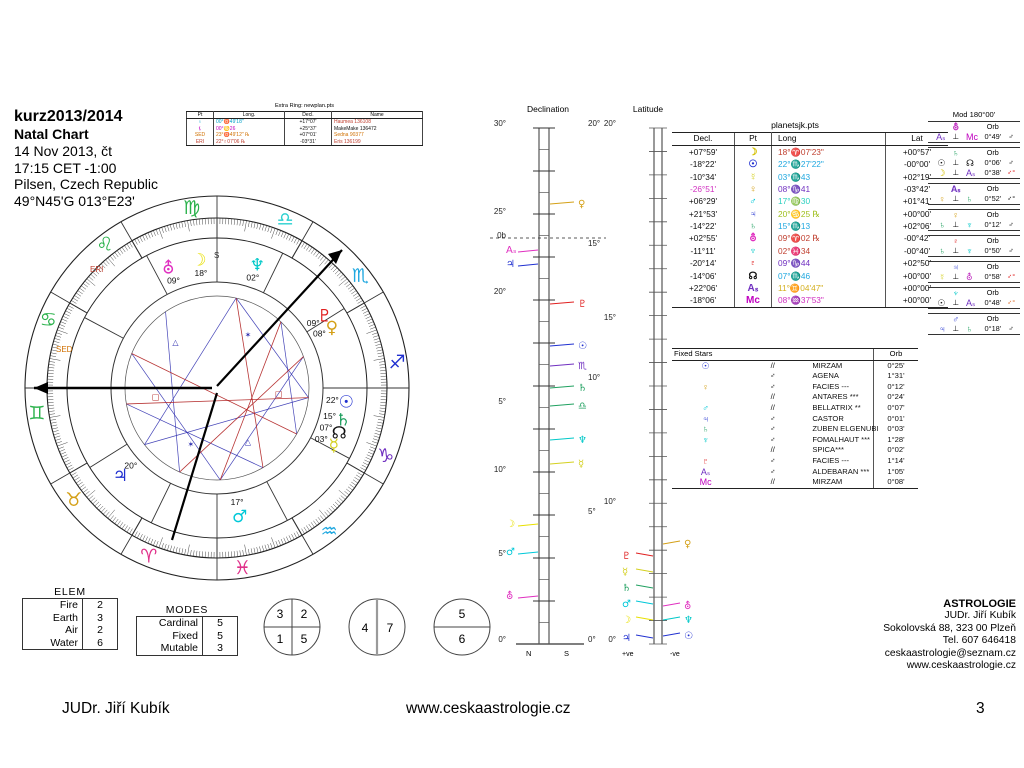  Describe the element at coordinates (502, 401) in the screenshot. I see `decl-left-tick: 5°` at that location.